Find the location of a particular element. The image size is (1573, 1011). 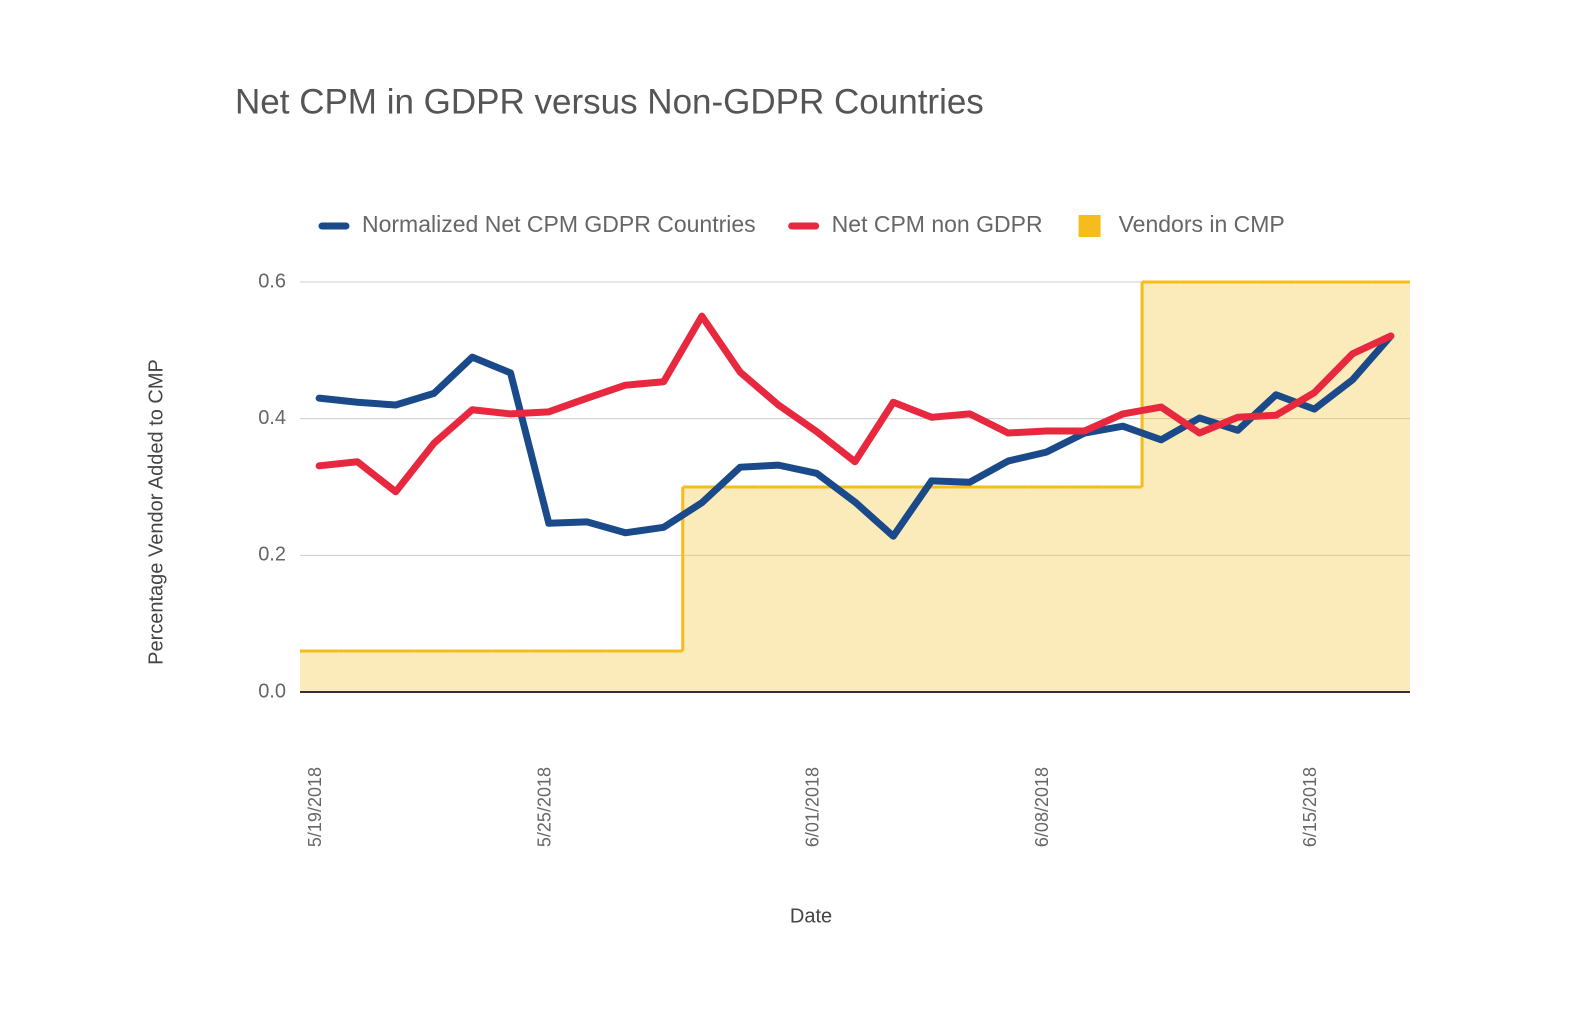

x-tick-label: 5/25/2018 is located at coordinates (545, 807).